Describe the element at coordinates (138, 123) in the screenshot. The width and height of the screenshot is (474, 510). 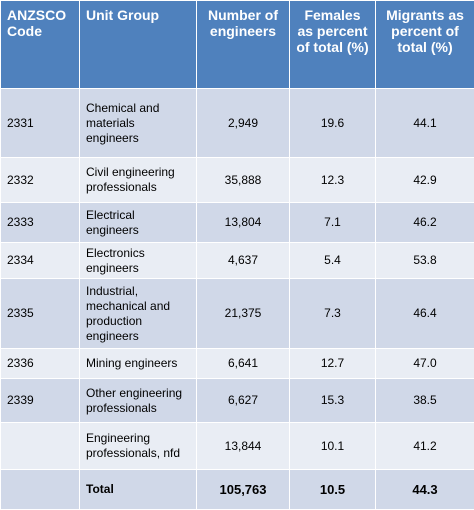
I see `row-unit-group: Chemical and materials engineers` at that location.